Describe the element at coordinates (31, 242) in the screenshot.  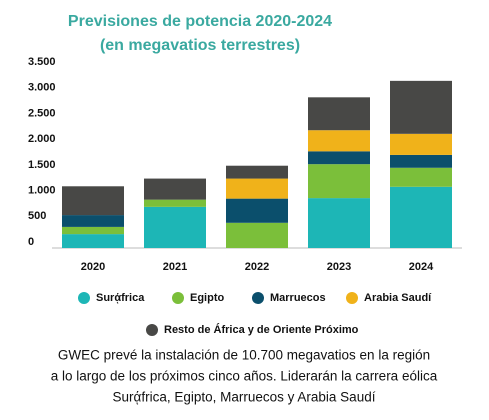
I see `y-tick-label: 0` at that location.